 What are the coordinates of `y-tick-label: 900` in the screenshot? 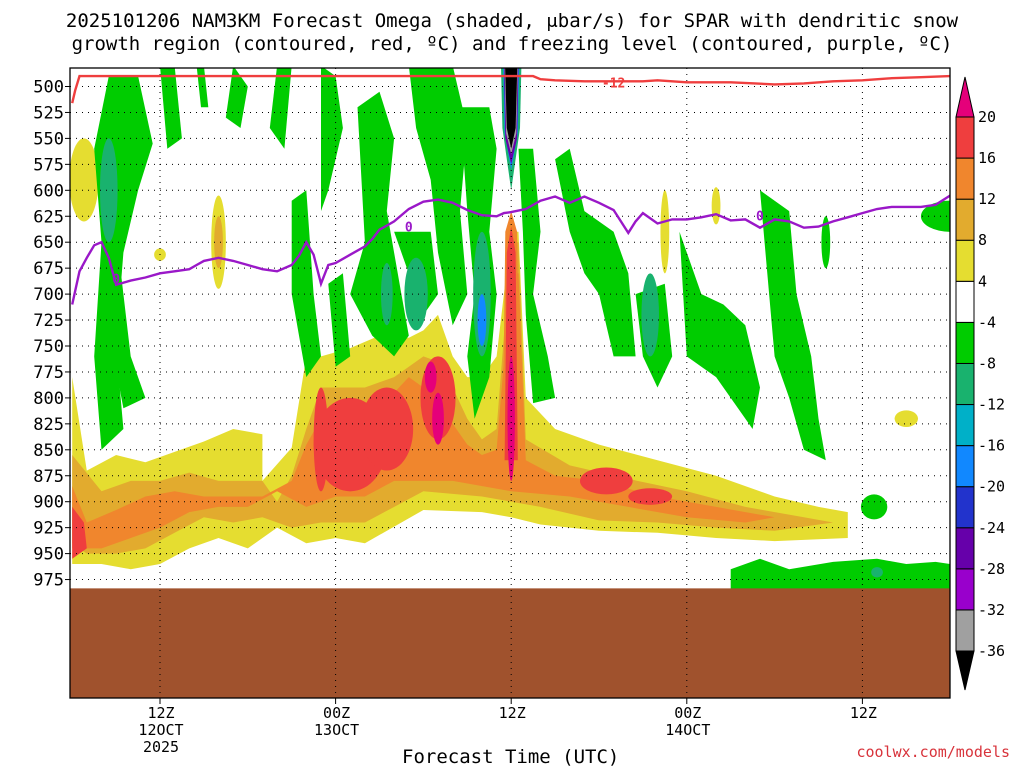 It's located at (48, 503).